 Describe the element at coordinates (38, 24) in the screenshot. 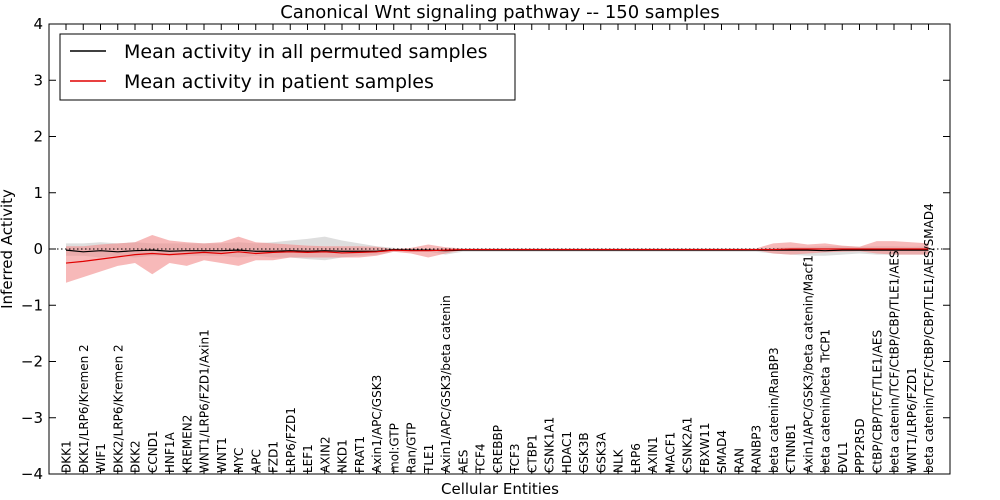

I see `y-tick-label: 4` at that location.